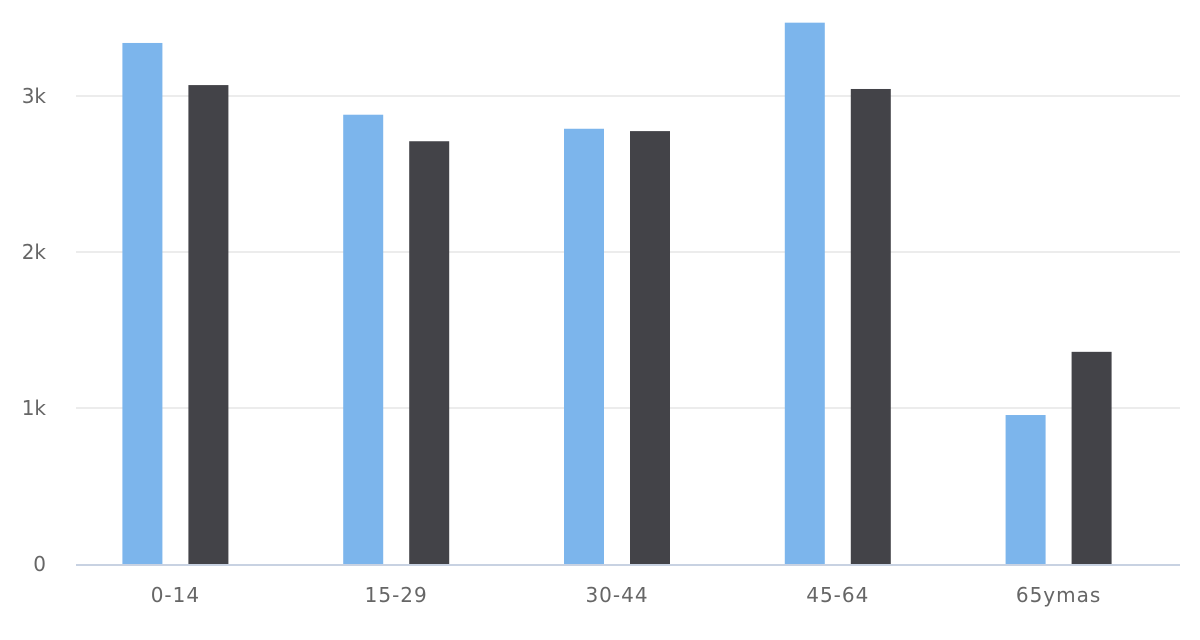  What do you see at coordinates (34, 408) in the screenshot?
I see `y-tick-label: 1k` at bounding box center [34, 408].